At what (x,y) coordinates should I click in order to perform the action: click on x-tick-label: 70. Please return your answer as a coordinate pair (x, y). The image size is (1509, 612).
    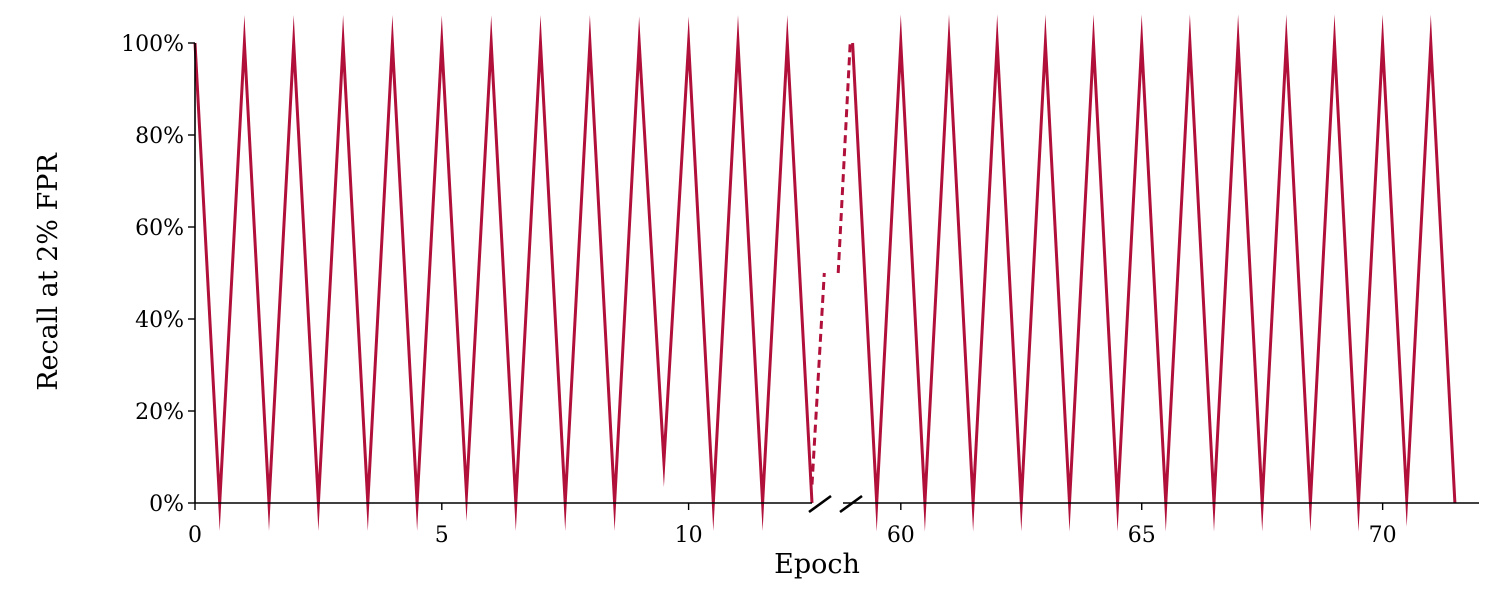
    Looking at the image, I should click on (1383, 535).